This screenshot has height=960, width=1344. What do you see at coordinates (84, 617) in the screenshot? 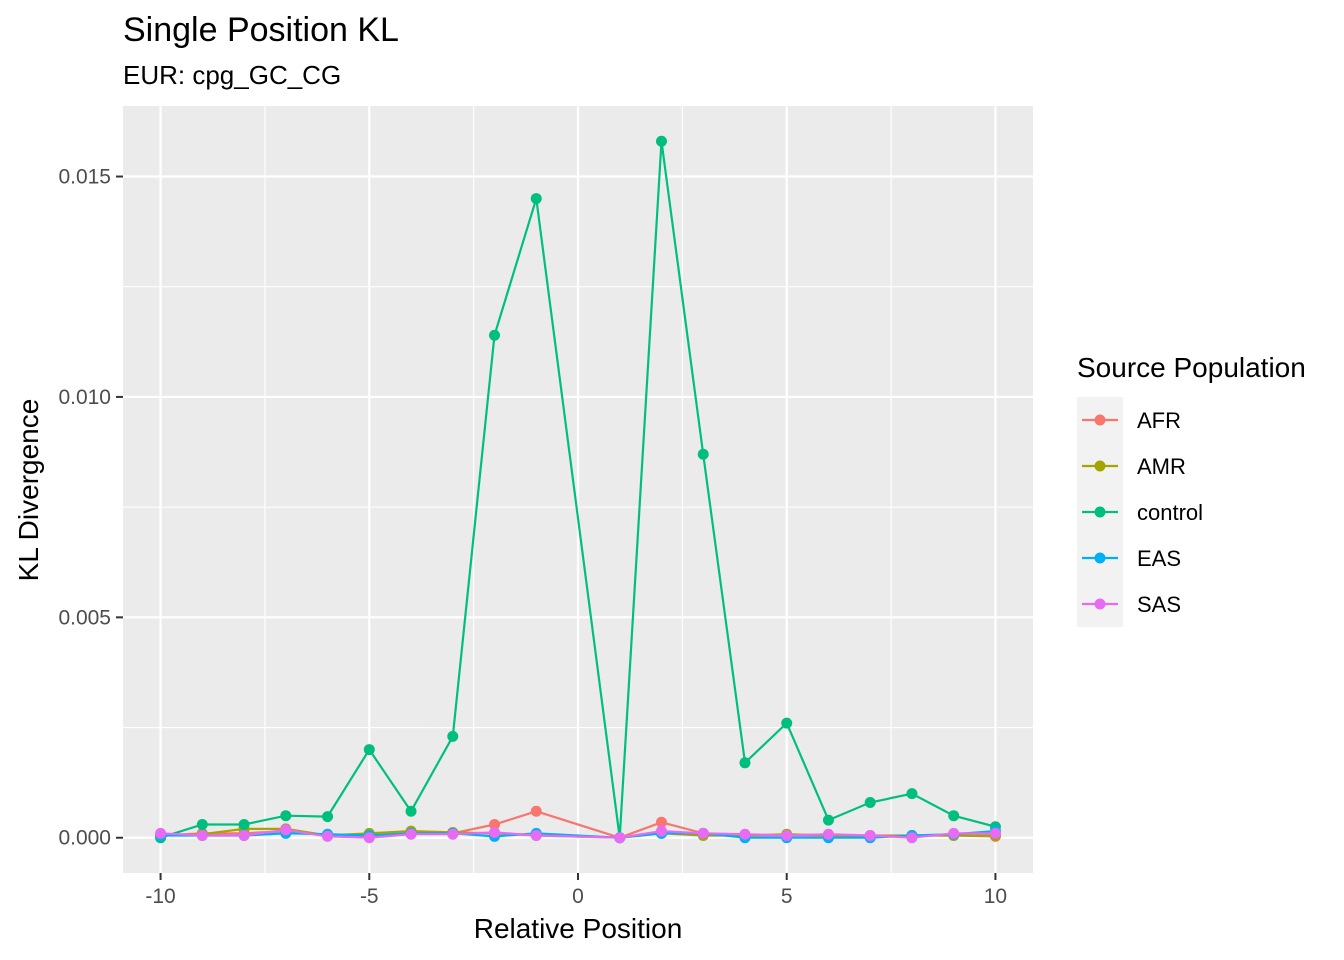
I see `y-tick-label: 0.005` at bounding box center [84, 617].